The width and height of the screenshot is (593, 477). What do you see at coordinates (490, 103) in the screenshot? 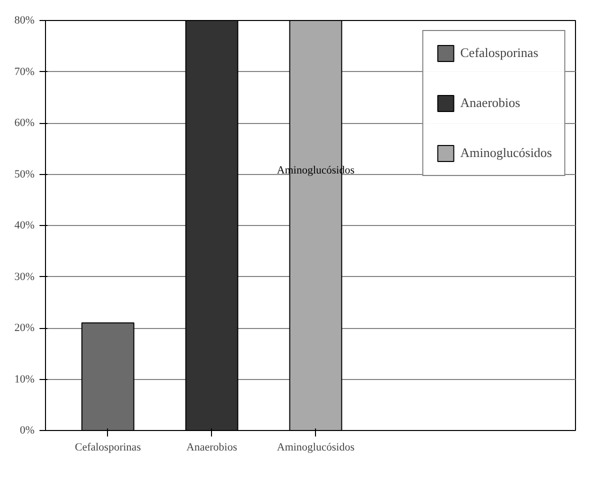
I see `legend-label: Anaerobios` at bounding box center [490, 103].